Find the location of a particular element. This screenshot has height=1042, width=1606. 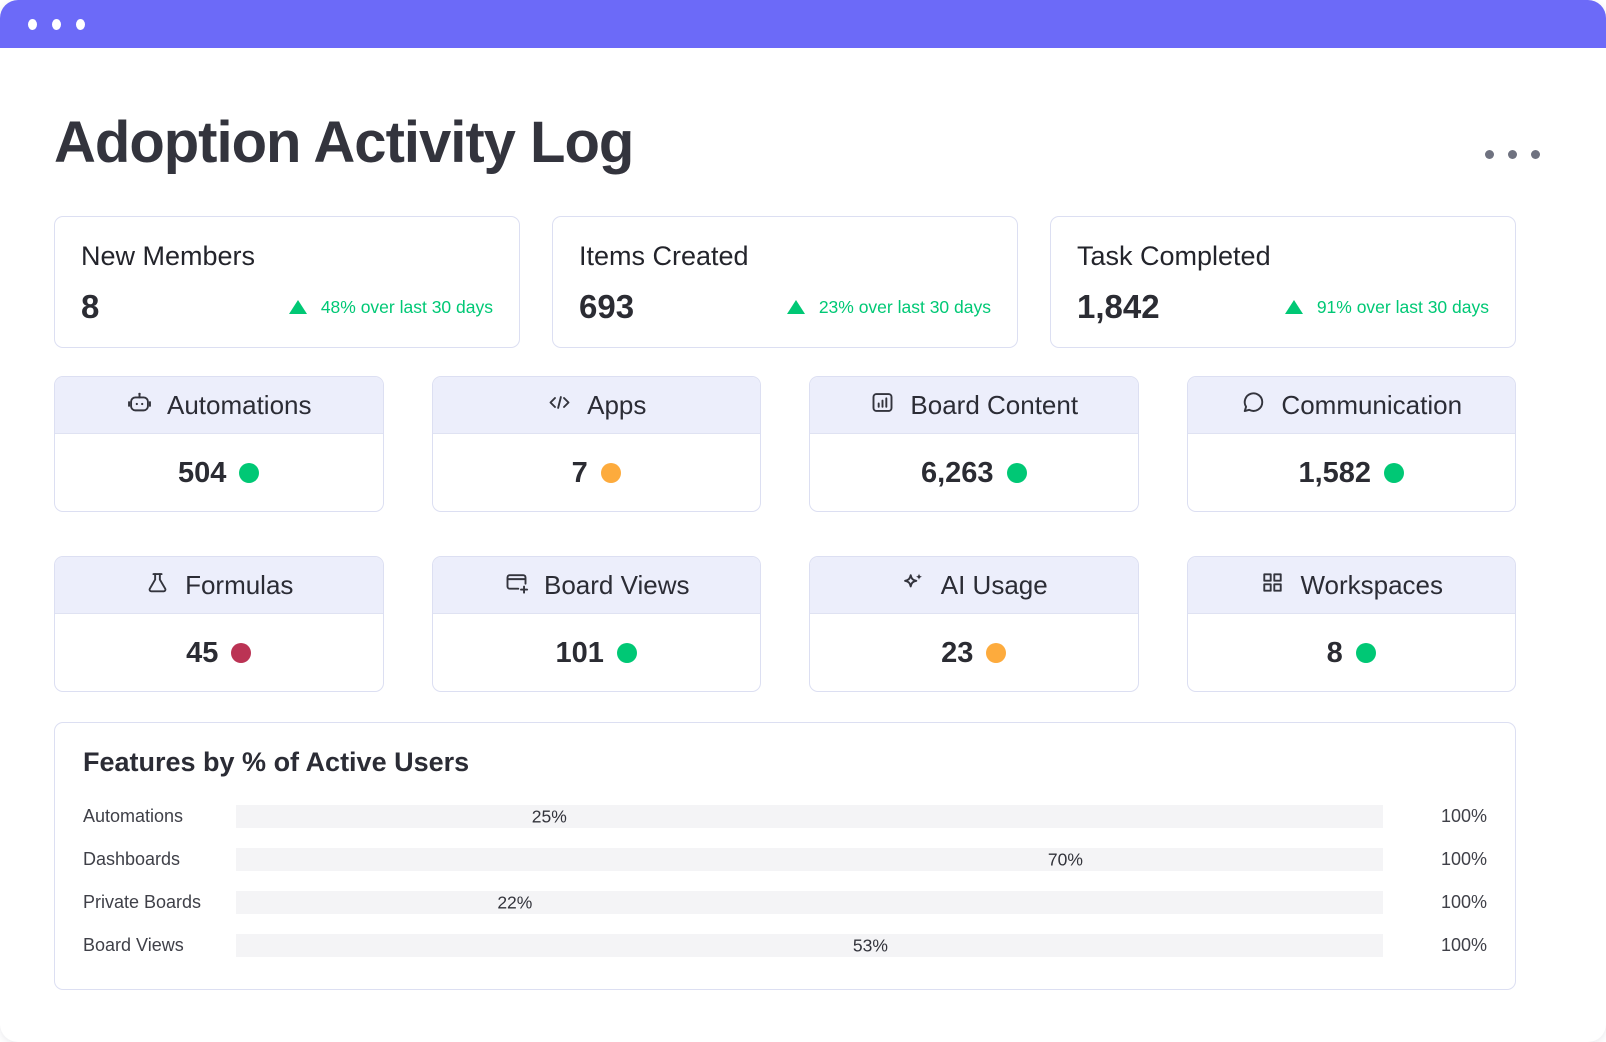

page-title: Adoption Activity Log is located at coordinates (344, 142).